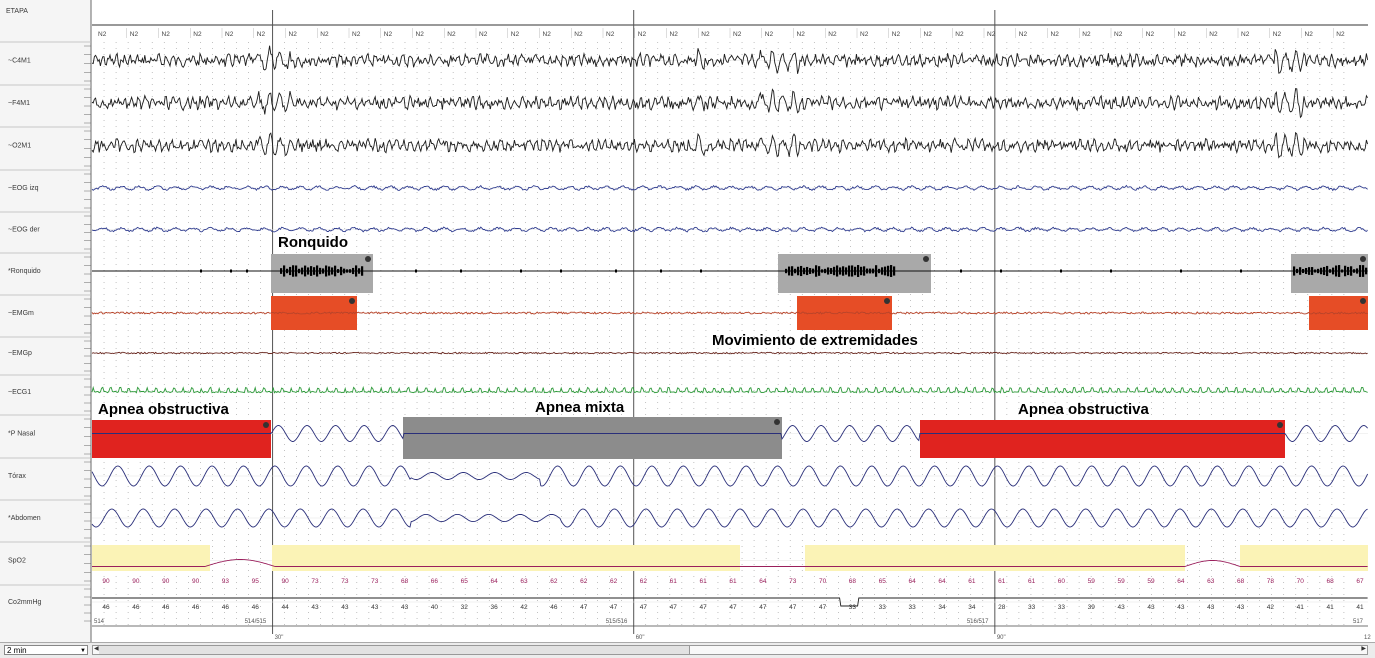 The width and height of the screenshot is (1375, 658). What do you see at coordinates (730, 650) in the screenshot?
I see `horizontal-scrollbar: ◀ ▶` at bounding box center [730, 650].